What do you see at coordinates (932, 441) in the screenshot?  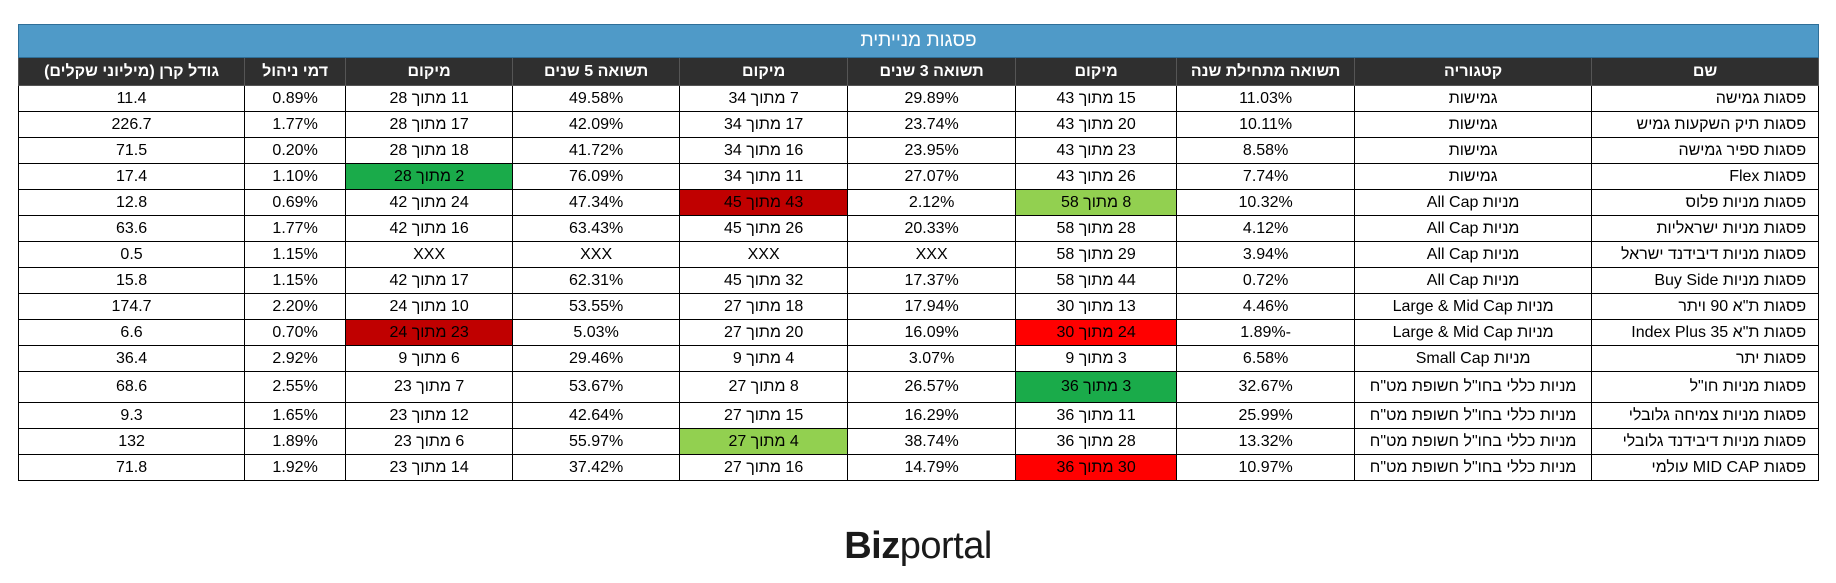 I see `cell-return-3y: 38.74%` at bounding box center [932, 441].